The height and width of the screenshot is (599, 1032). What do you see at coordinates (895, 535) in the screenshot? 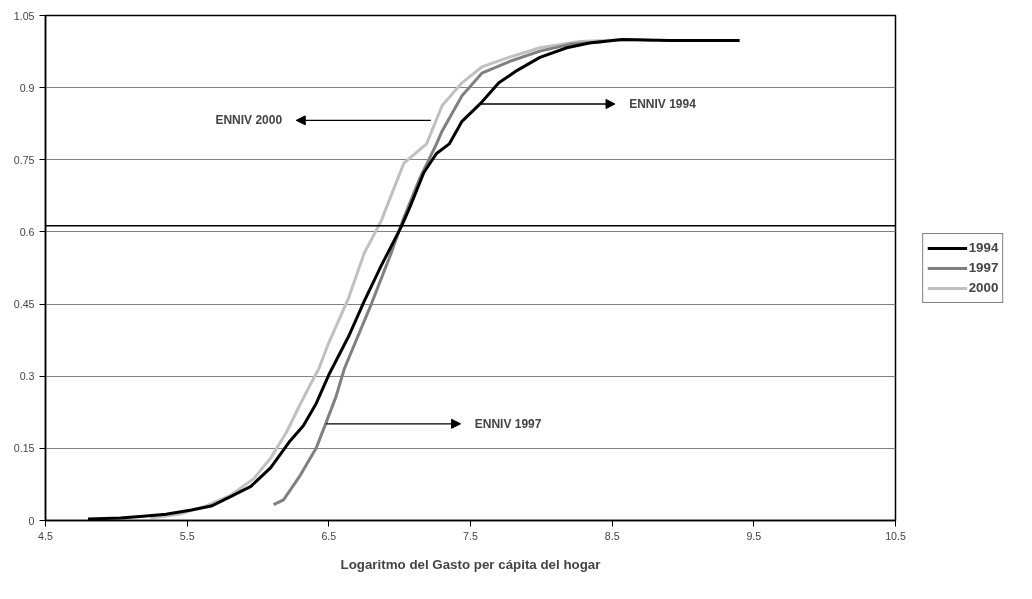
I see `x-tick-label: 10.5` at bounding box center [895, 535].